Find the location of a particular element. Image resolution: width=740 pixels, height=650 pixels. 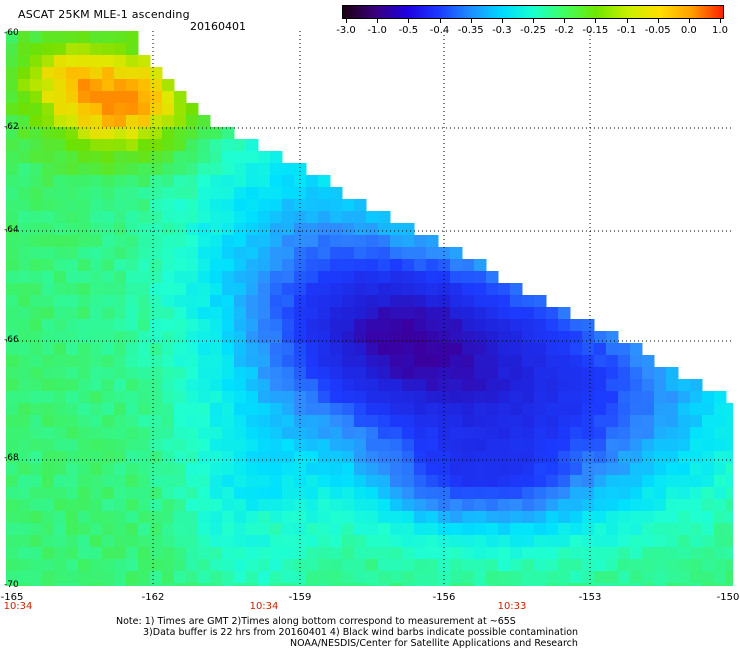

lon-label-150: -150 is located at coordinates (728, 597).